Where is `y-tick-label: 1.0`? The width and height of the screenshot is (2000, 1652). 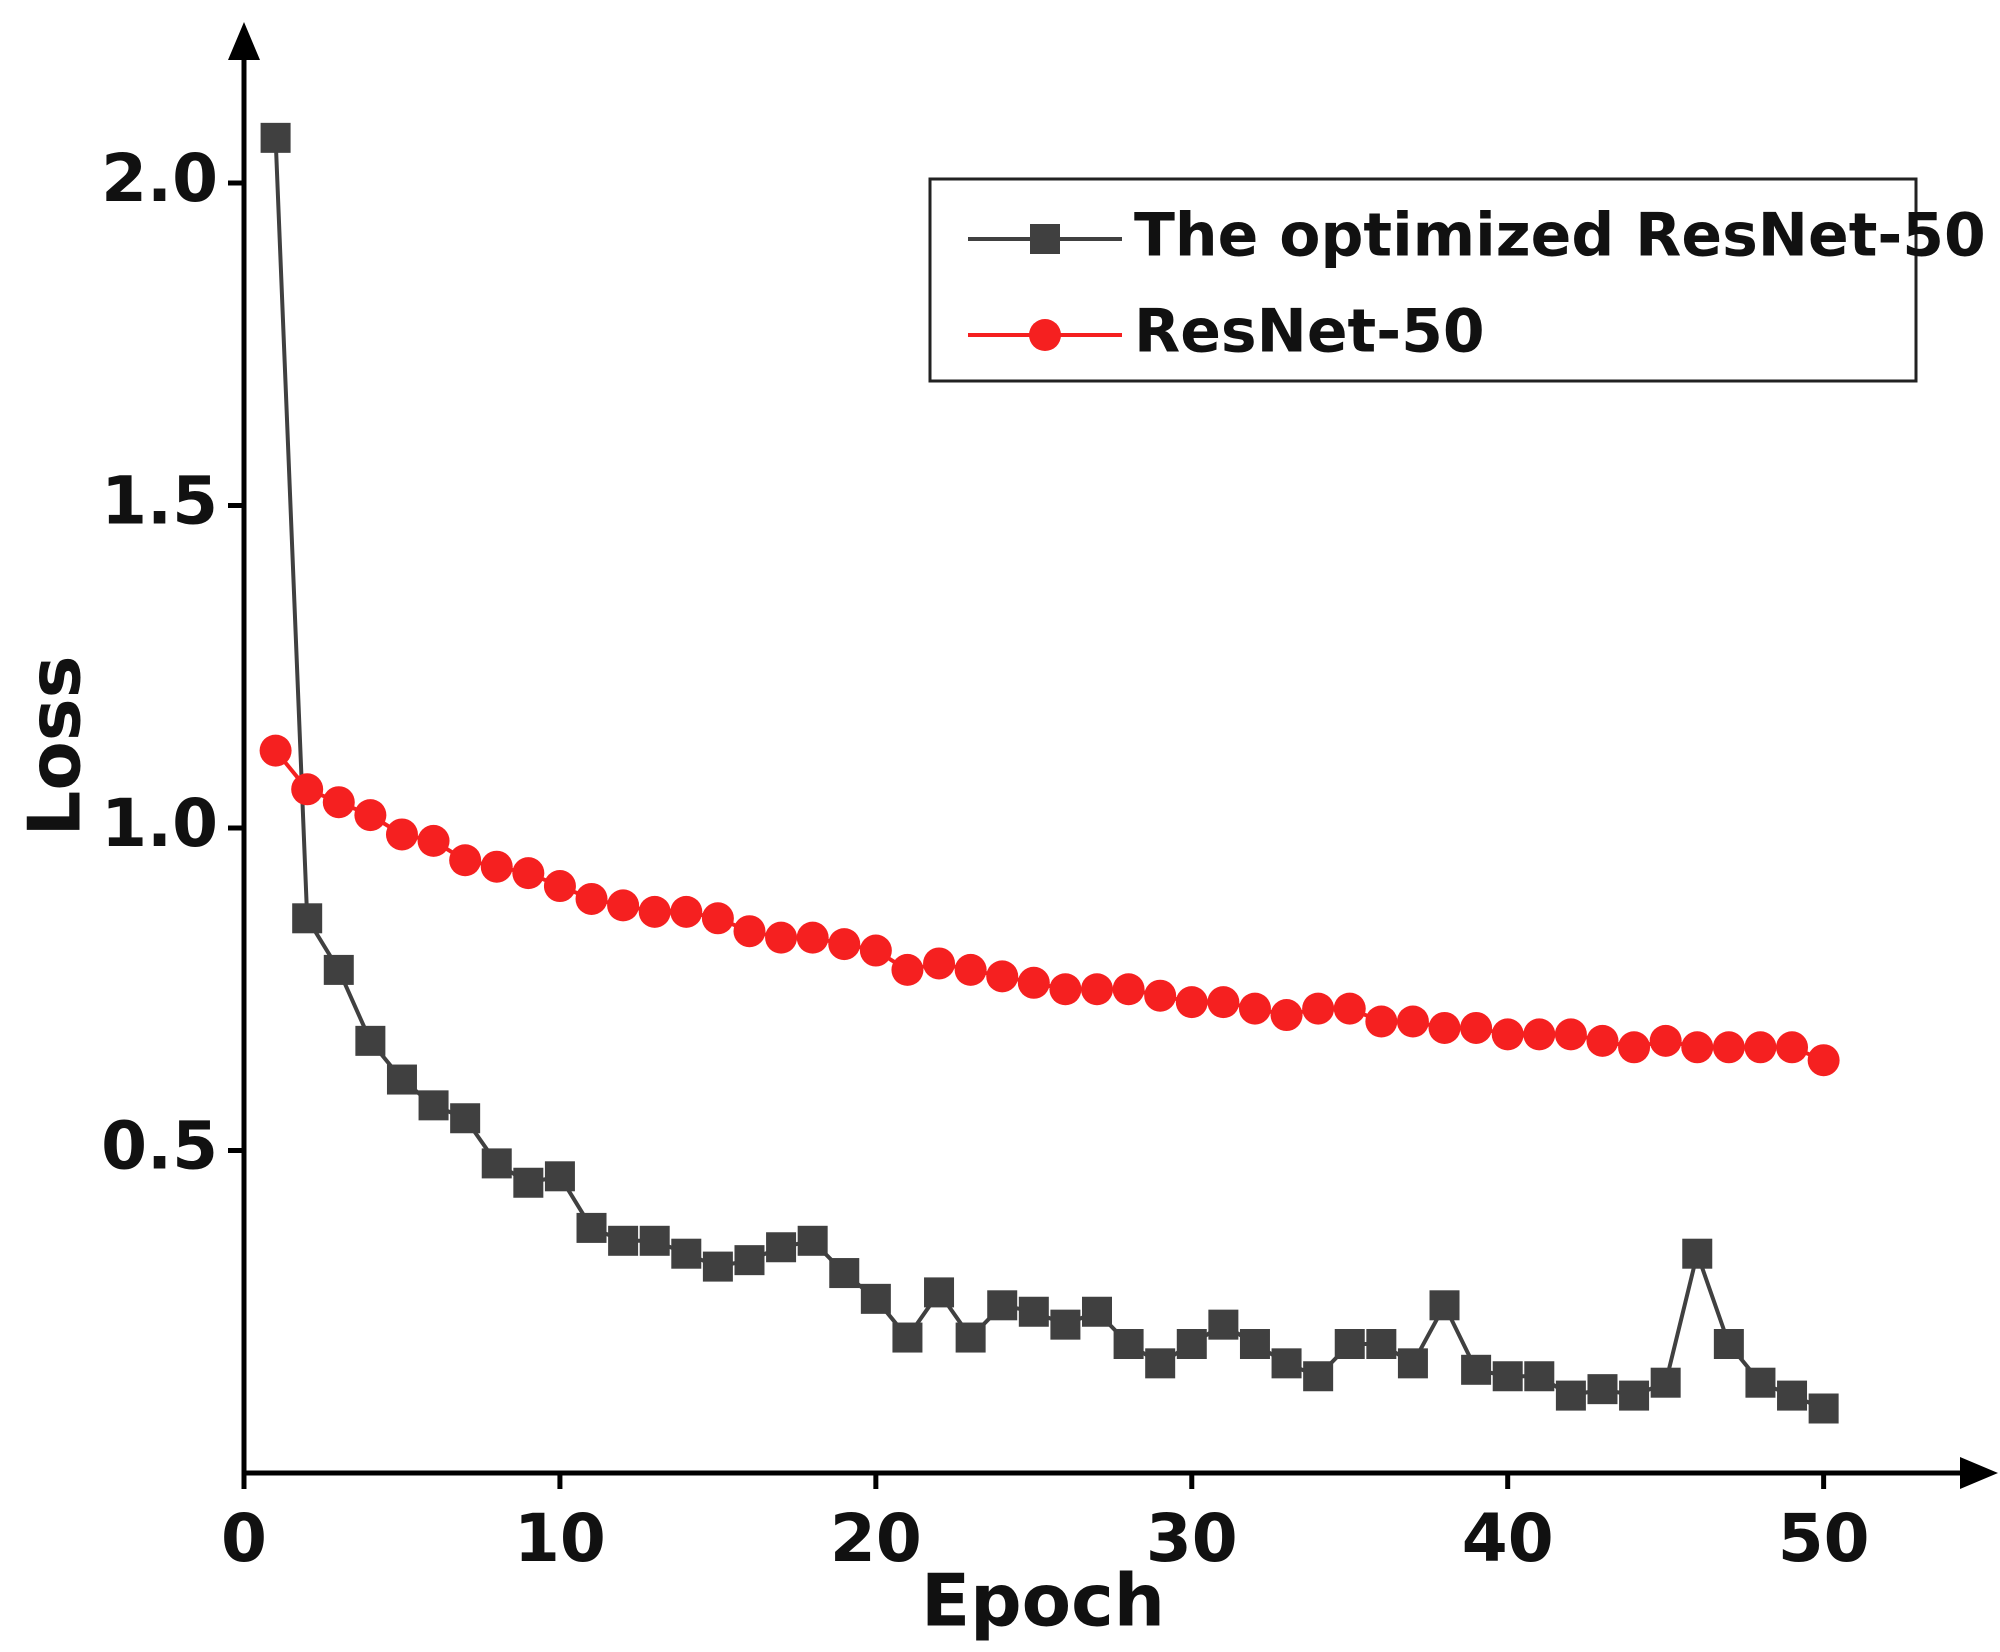
y-tick-label: 1.0 is located at coordinates (159, 823).